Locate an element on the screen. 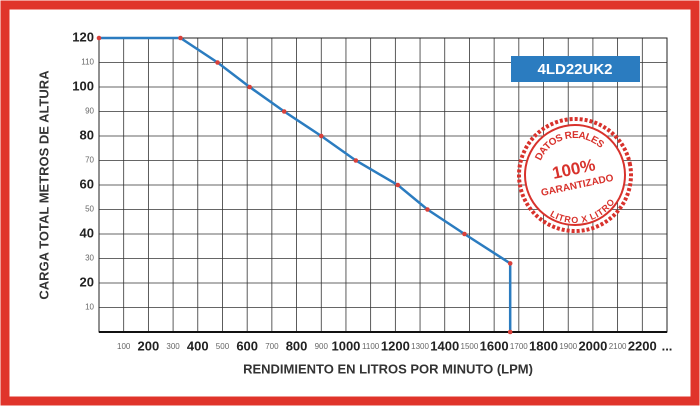  title-box is located at coordinates (575, 69).